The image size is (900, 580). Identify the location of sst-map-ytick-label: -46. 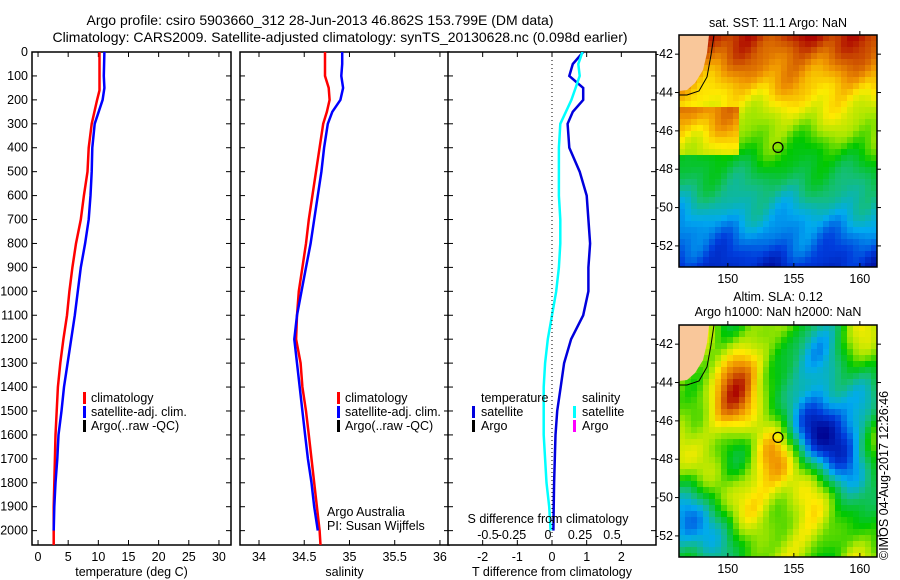
(664, 131).